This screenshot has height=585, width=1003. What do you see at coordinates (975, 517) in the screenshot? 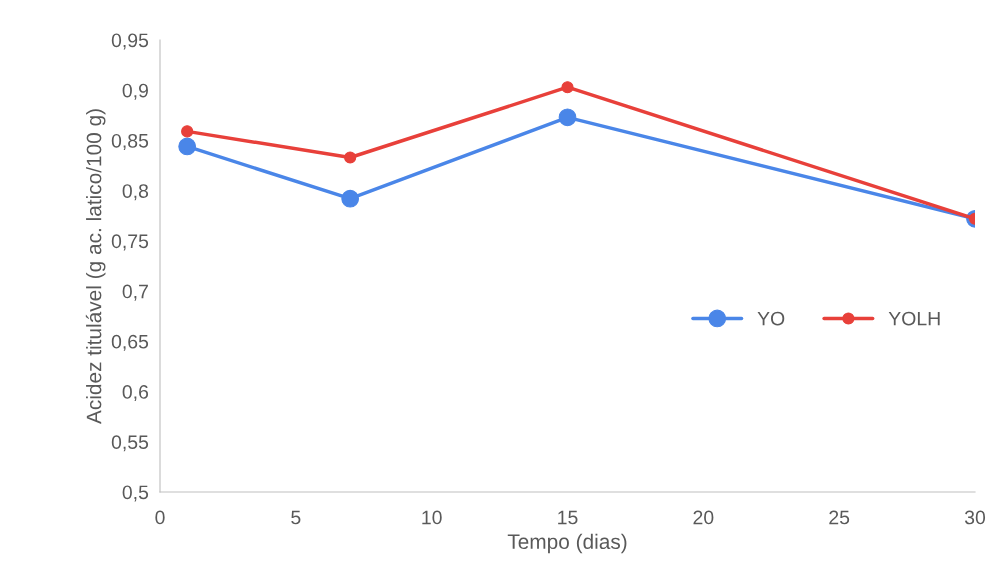
I see `x-tick-label: 30` at bounding box center [975, 517].